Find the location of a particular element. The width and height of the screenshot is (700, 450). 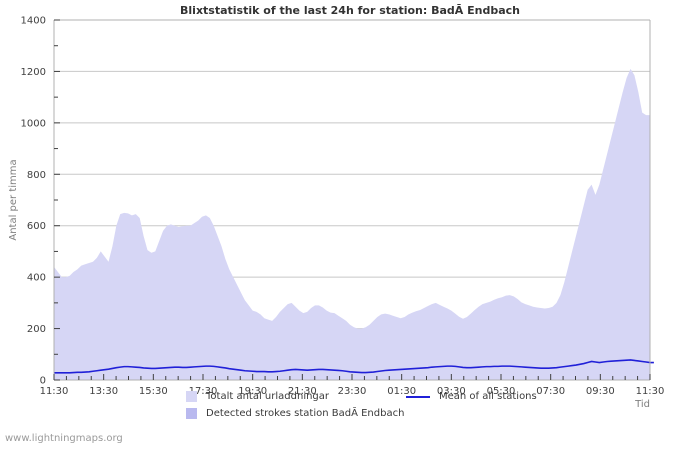

y-tick-label: 400 is located at coordinates (36, 278).